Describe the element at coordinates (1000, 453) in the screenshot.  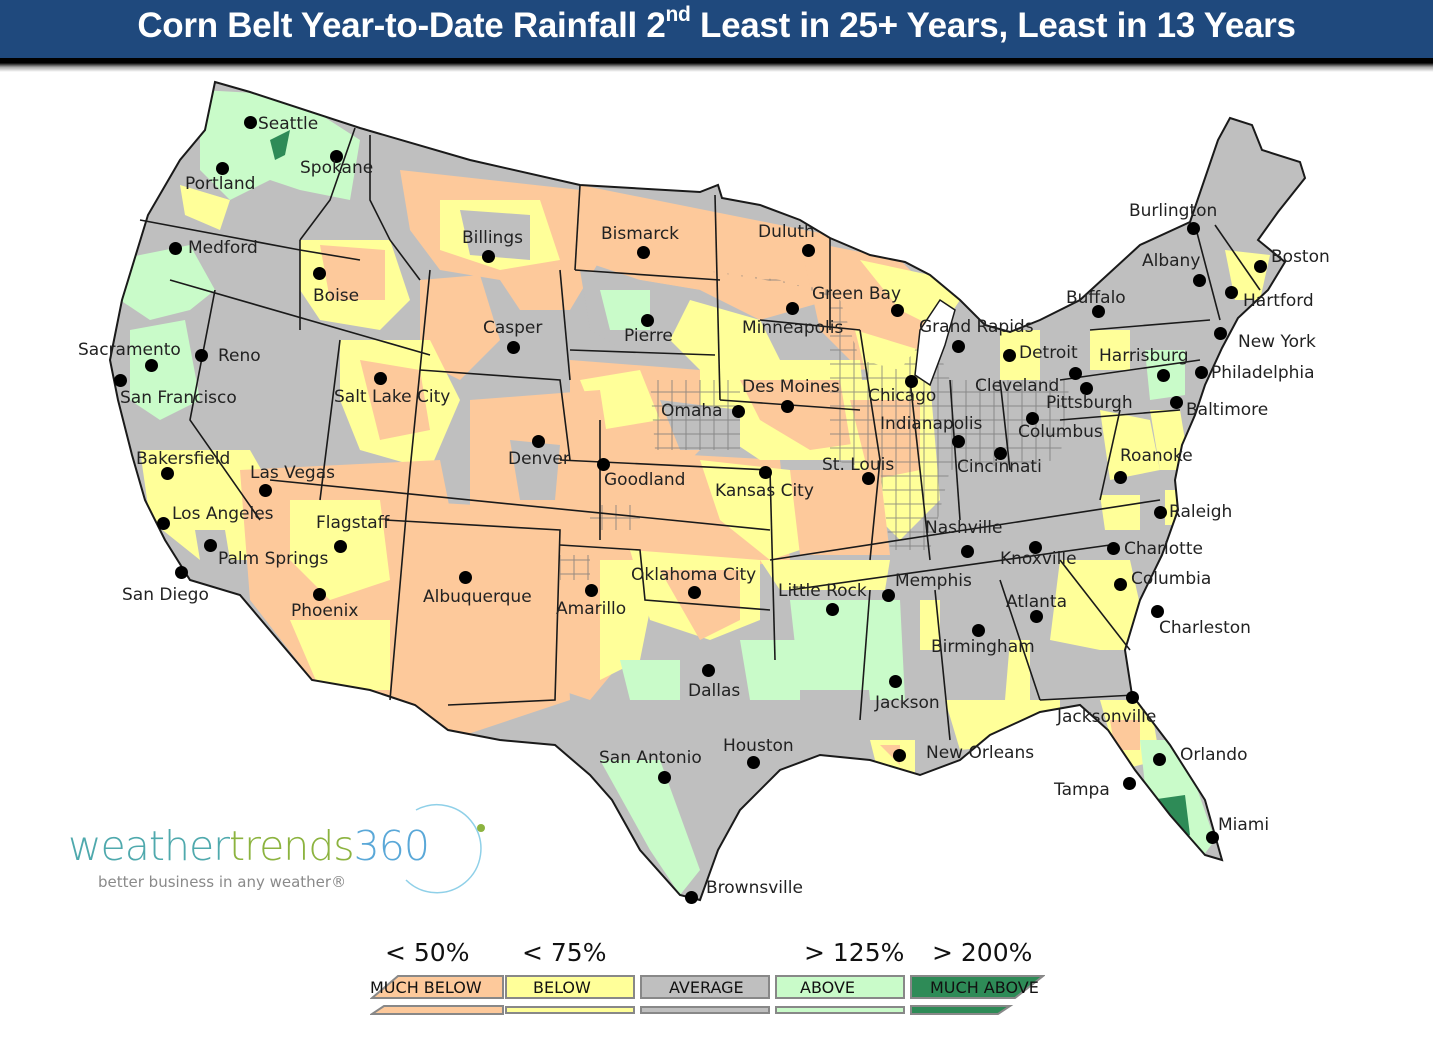
I see `city-marker-cincinnati` at that location.